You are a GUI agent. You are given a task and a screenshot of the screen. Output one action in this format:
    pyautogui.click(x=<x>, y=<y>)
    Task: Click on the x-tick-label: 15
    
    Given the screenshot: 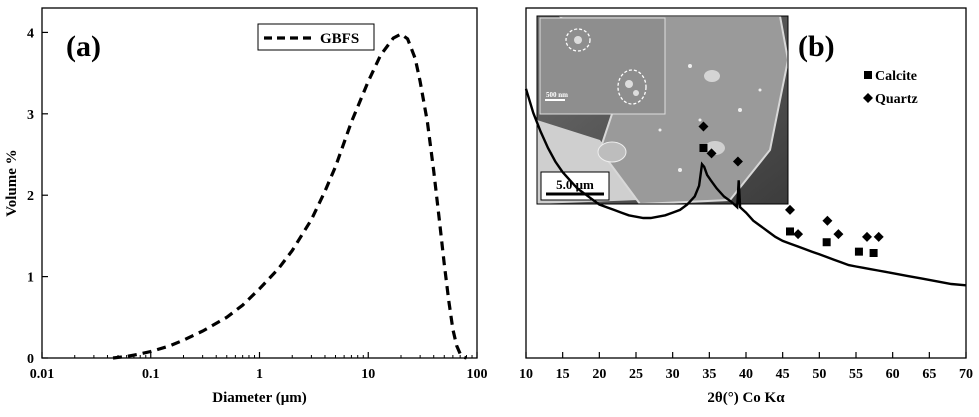 What is the action you would take?
    pyautogui.click(x=563, y=374)
    